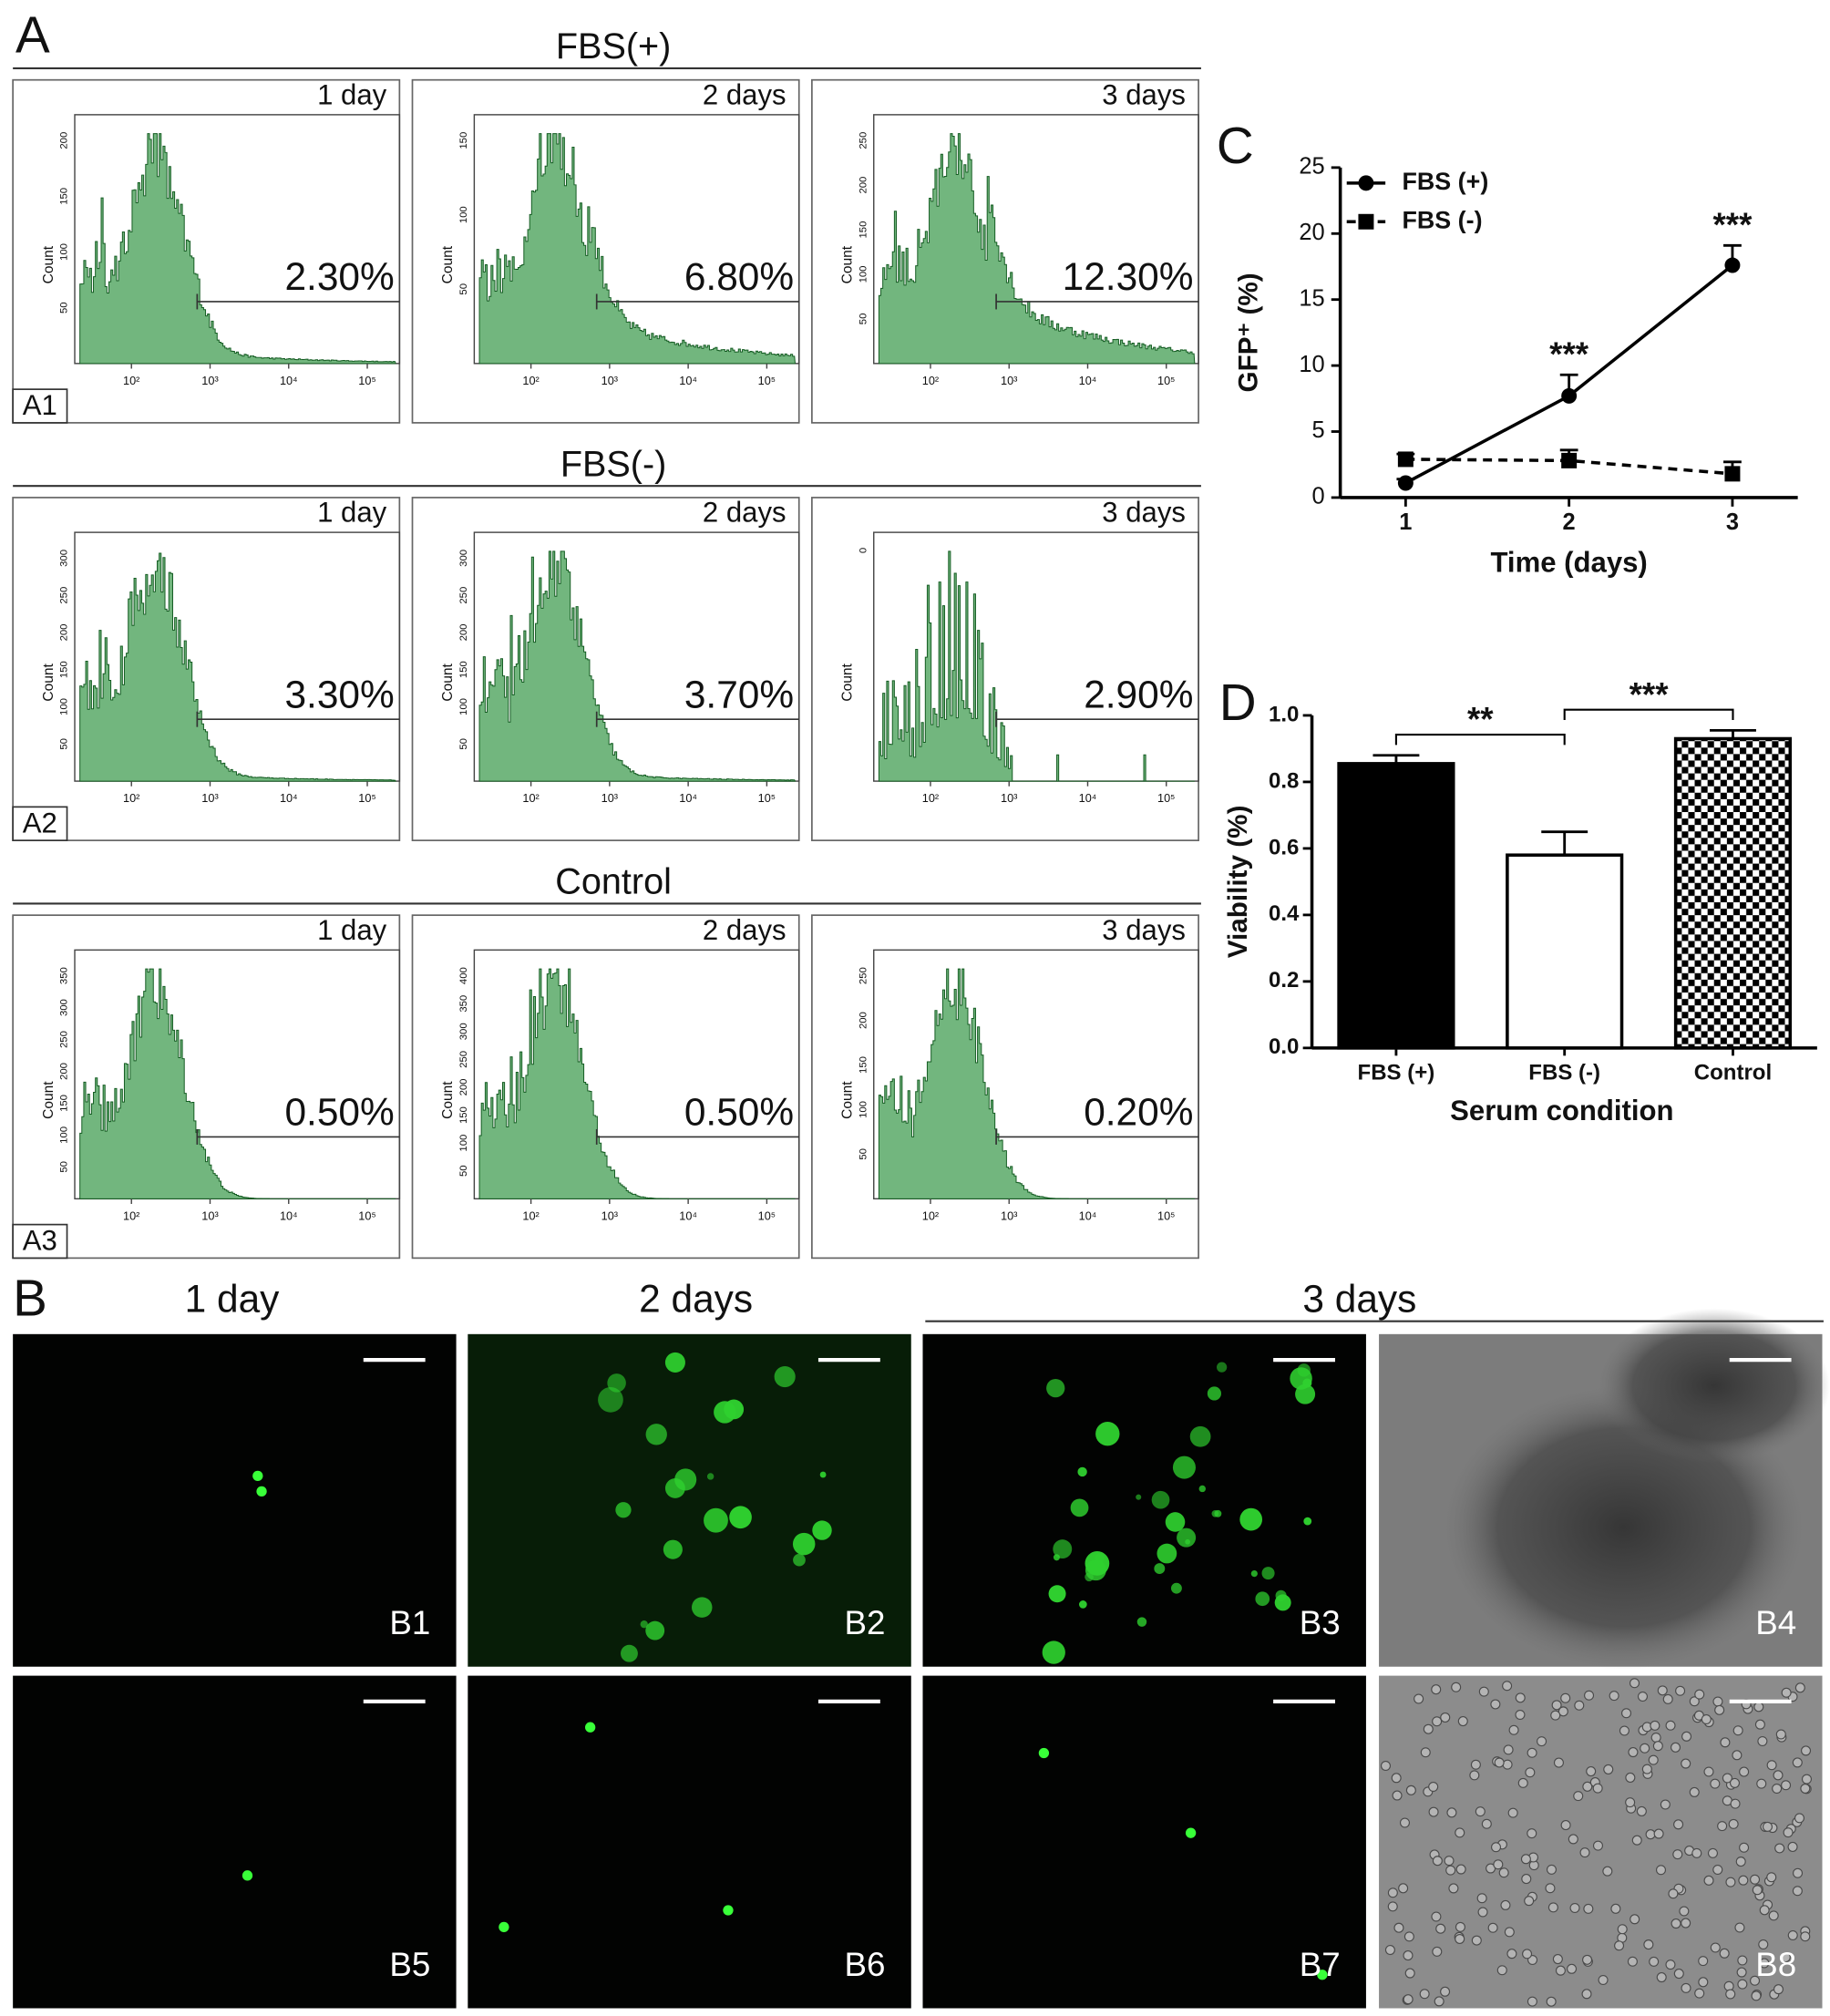  Describe the element at coordinates (1396, 906) in the screenshot. I see `bar` at that location.